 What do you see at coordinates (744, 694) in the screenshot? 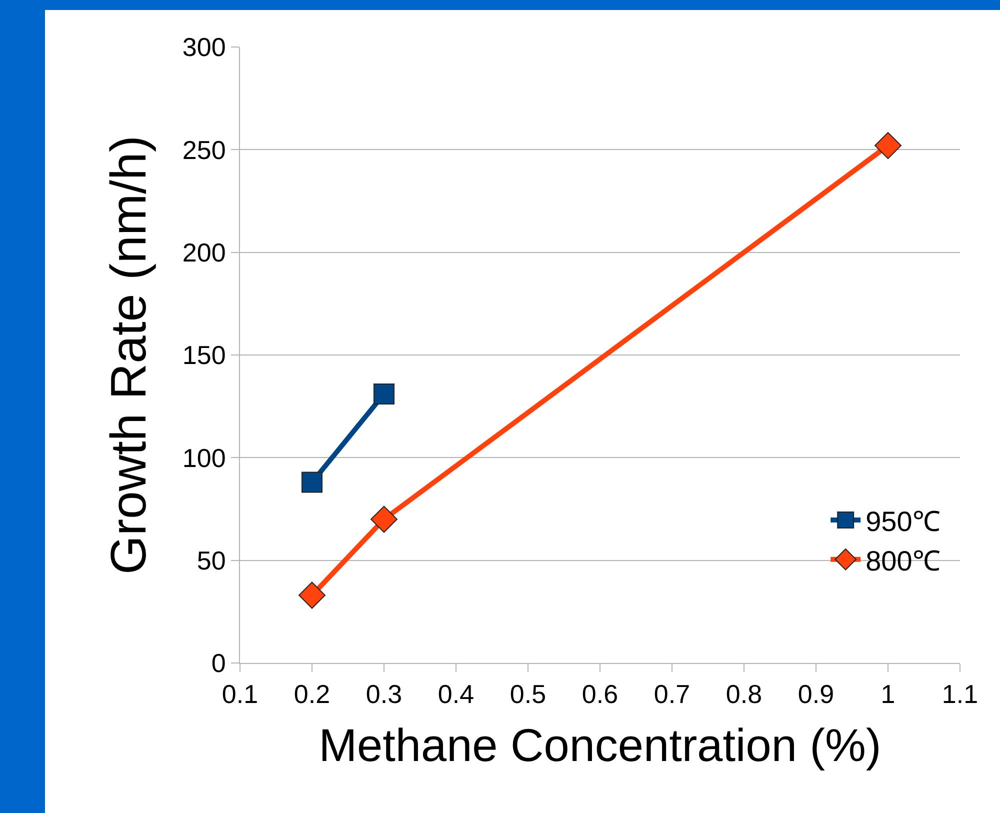
I see `x-tick-label: 0.8` at bounding box center [744, 694].